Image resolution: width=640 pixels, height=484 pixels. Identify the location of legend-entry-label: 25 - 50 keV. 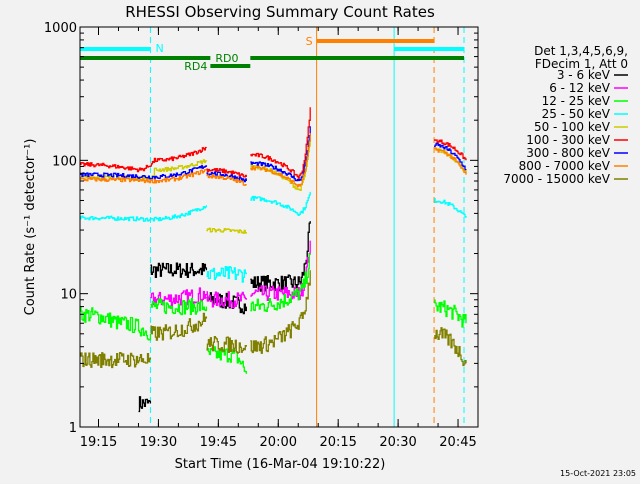
(576, 114).